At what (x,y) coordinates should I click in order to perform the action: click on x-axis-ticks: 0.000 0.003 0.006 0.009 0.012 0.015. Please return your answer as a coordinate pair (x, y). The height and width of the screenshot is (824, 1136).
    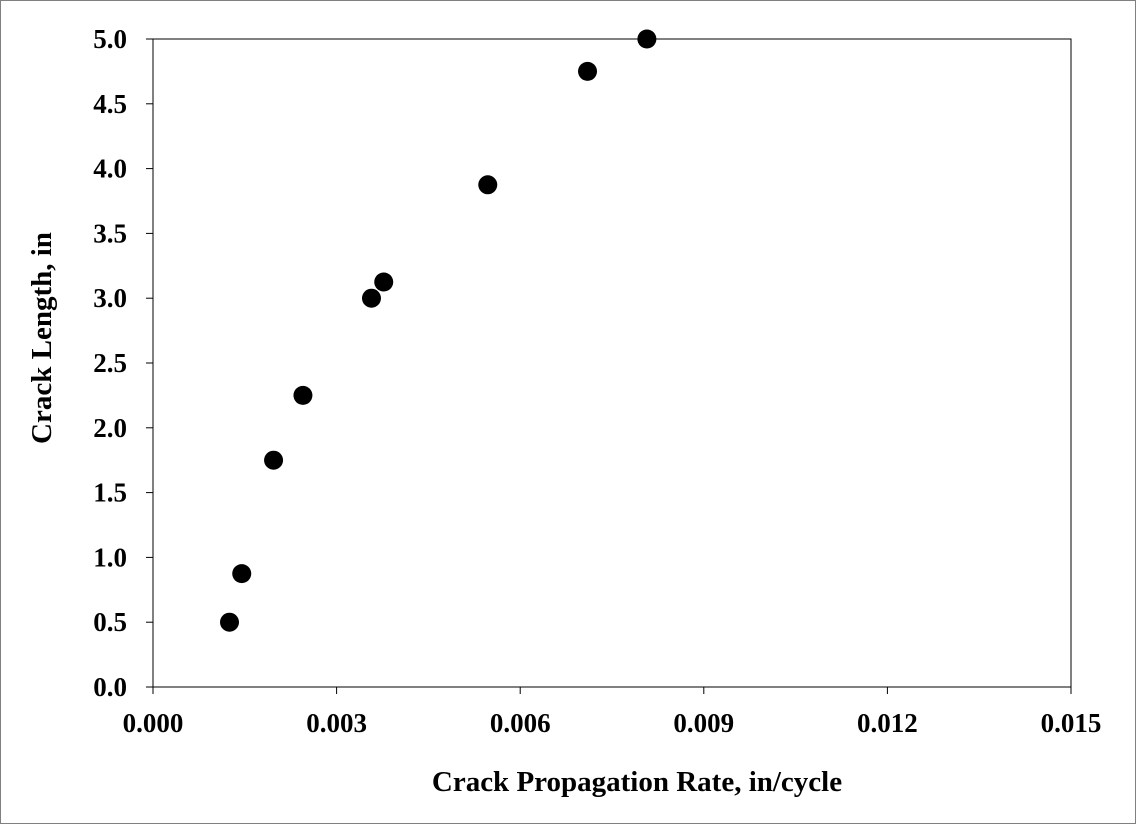
    Looking at the image, I should click on (612, 712).